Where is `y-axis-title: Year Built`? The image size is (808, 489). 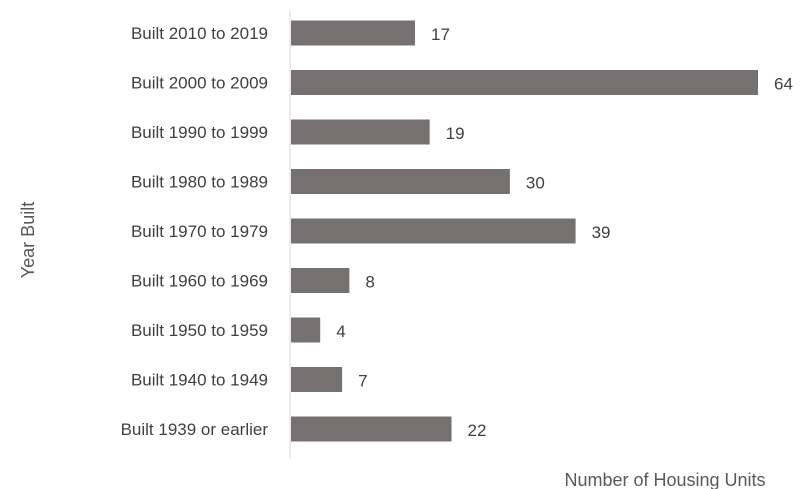
y-axis-title: Year Built is located at coordinates (28, 240).